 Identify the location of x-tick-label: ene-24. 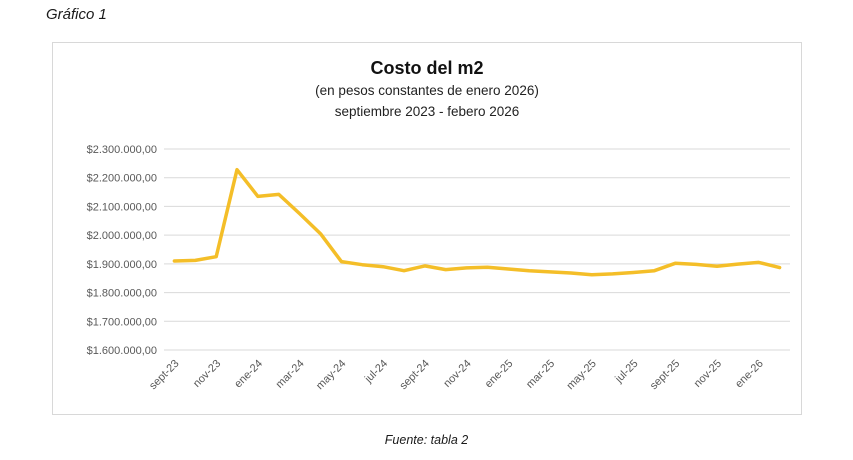
(248, 374).